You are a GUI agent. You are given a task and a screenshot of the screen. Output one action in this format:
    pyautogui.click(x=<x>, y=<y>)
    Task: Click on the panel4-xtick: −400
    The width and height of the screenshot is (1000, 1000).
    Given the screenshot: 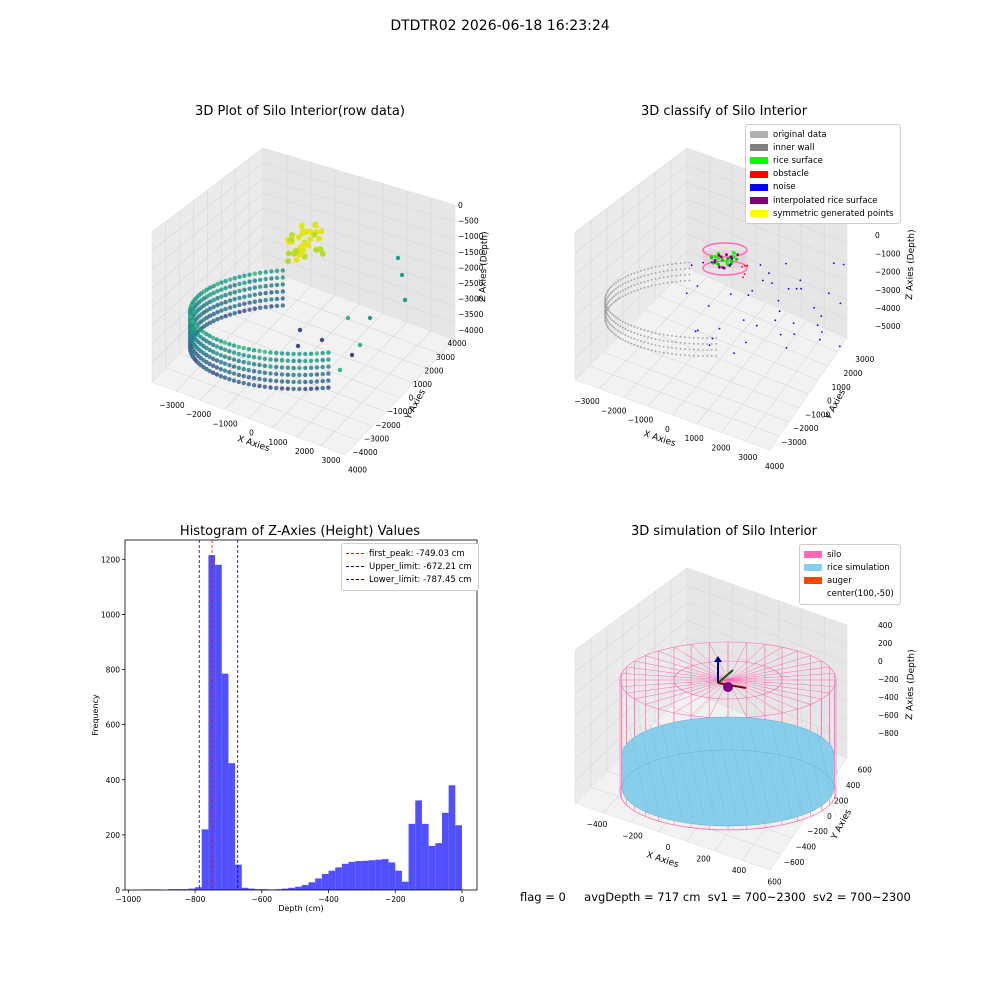 What is the action you would take?
    pyautogui.click(x=597, y=824)
    